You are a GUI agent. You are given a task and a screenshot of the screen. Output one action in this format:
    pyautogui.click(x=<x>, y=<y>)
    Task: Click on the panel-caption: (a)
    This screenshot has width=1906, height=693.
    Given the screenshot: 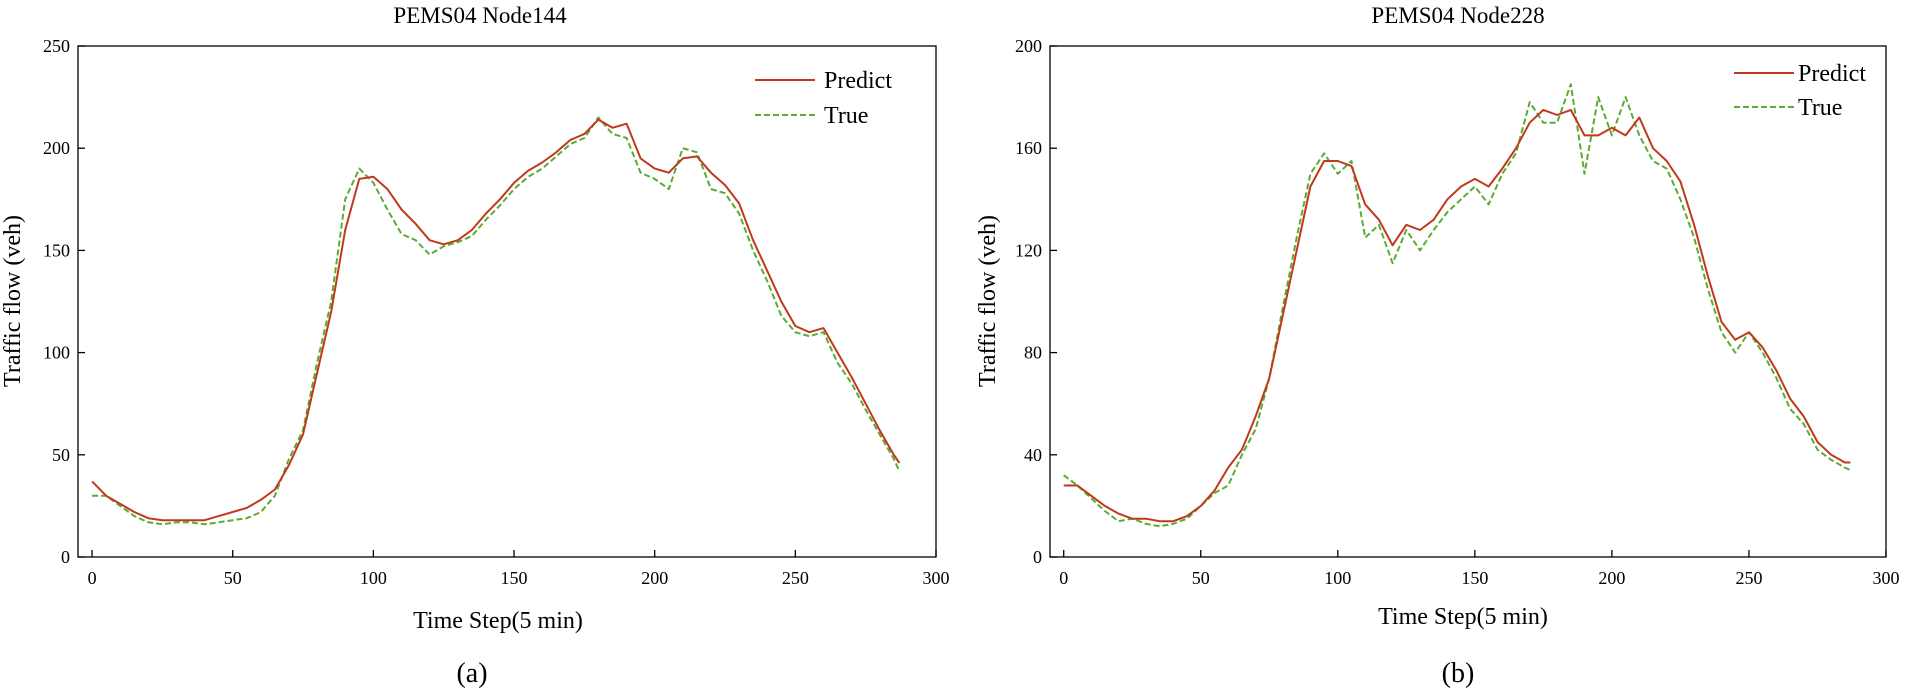 What is the action you would take?
    pyautogui.click(x=471, y=673)
    